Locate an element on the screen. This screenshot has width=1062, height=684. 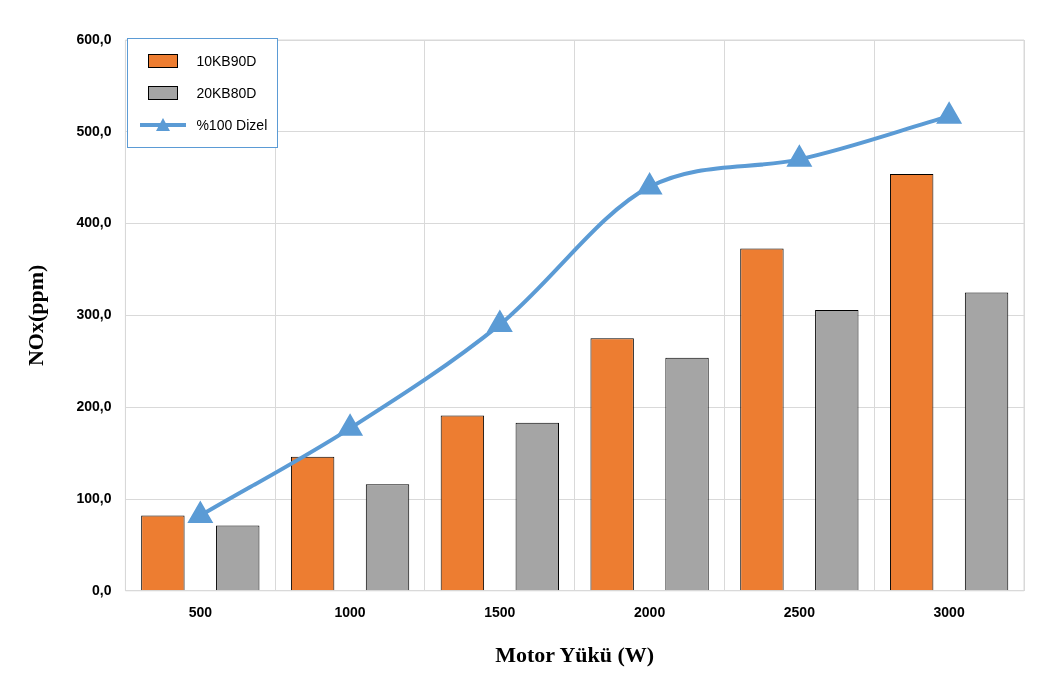
y-tick-label: 200,0 is located at coordinates (94, 406).